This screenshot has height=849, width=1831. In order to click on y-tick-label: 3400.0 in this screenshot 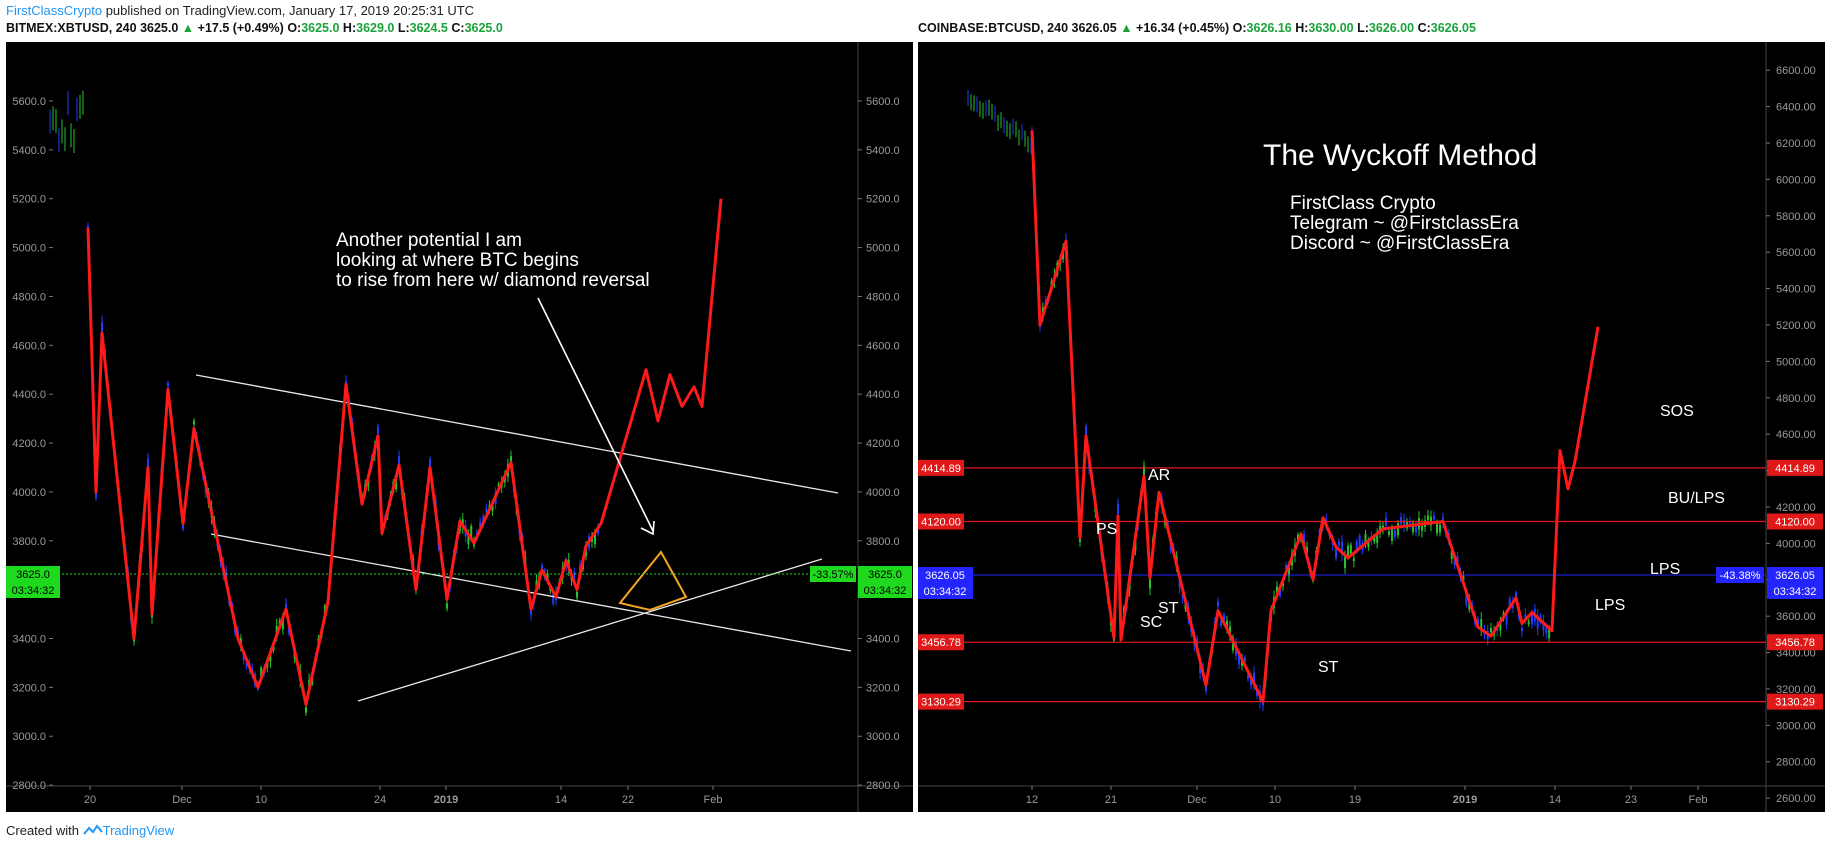, I will do `click(29, 640)`.